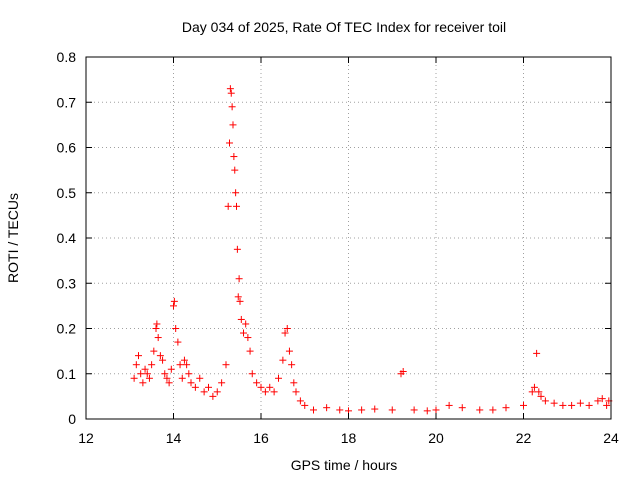  I want to click on y-axis-label: ROTI / TECUs, so click(13, 238).